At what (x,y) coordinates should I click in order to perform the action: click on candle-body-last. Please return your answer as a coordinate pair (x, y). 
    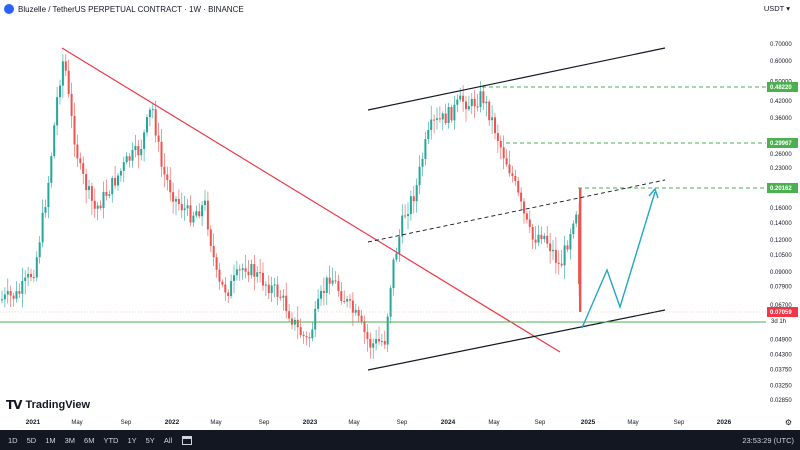
    Looking at the image, I should click on (580, 250).